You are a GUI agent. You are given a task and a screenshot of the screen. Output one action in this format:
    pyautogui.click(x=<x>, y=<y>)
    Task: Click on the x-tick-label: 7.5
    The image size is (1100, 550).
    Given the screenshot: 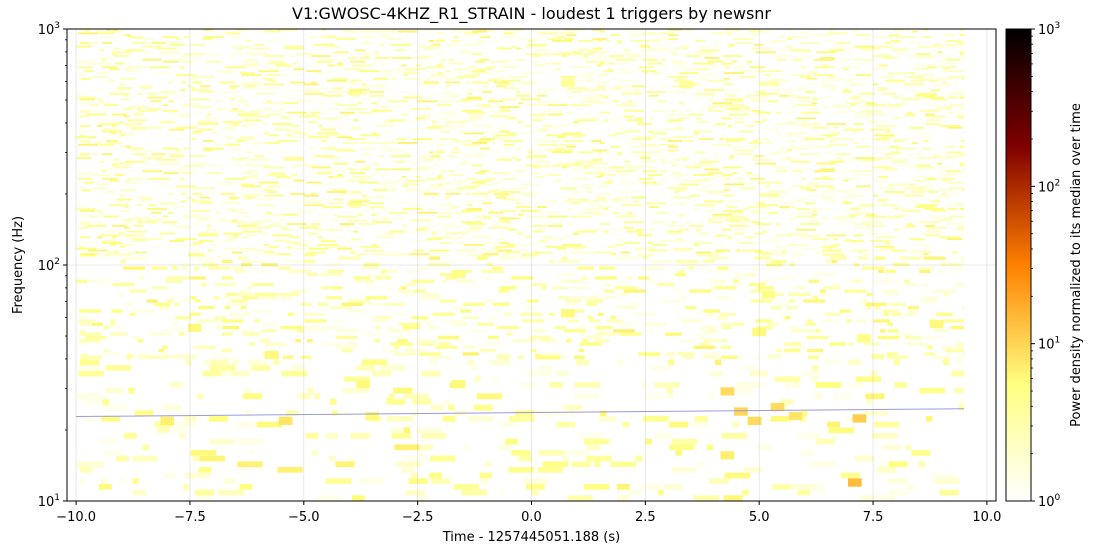 What is the action you would take?
    pyautogui.click(x=873, y=517)
    